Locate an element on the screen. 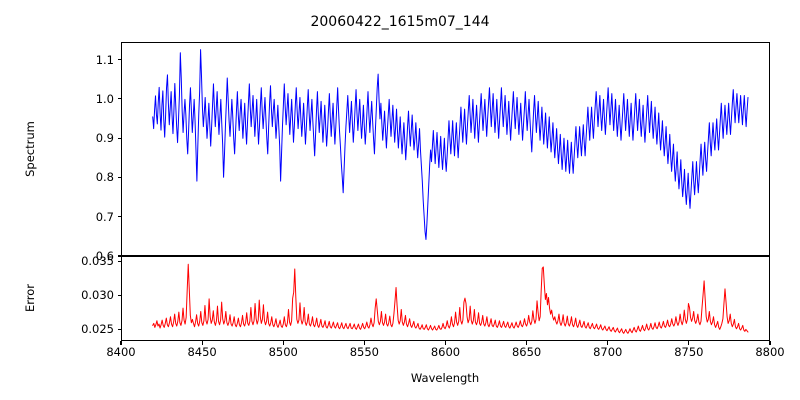 The image size is (800, 400). error-axis-label: Error is located at coordinates (30, 298).